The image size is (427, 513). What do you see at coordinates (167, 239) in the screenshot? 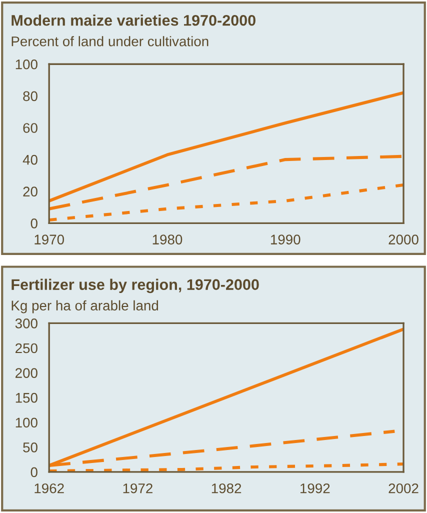
I see `x-tick-label: 1980` at bounding box center [167, 239].